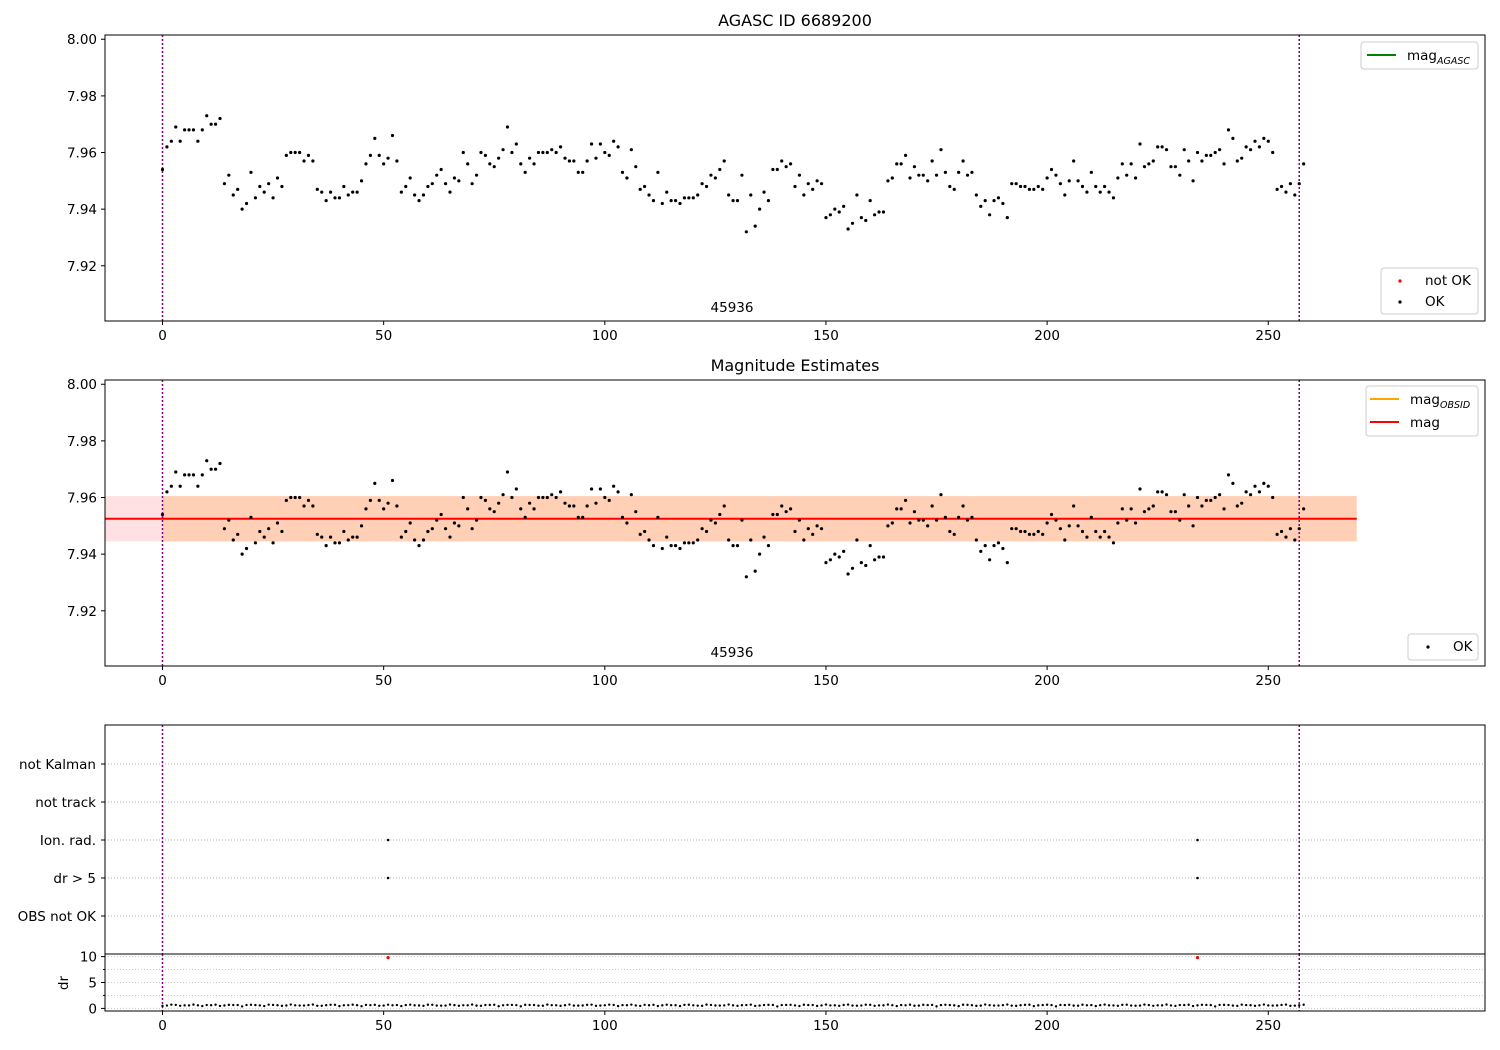  What do you see at coordinates (162, 1026) in the screenshot?
I see `x-tick-label: 0` at bounding box center [162, 1026].